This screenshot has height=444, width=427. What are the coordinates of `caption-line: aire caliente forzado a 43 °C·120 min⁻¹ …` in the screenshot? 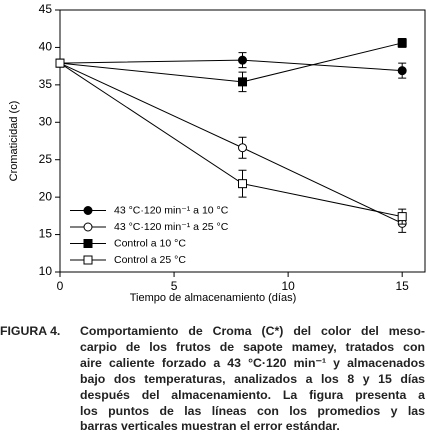 It's located at (252, 362).